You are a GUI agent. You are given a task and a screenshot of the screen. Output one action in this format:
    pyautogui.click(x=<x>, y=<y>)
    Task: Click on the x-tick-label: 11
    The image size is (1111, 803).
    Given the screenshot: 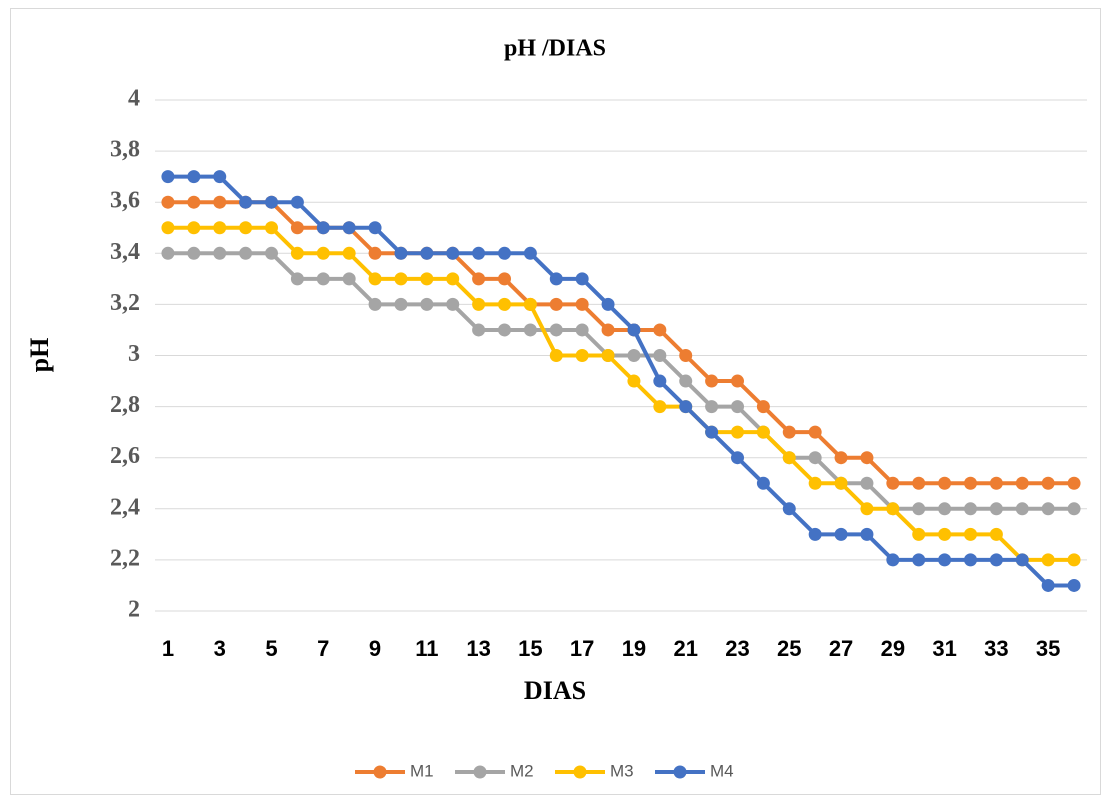 What is the action you would take?
    pyautogui.click(x=426, y=648)
    